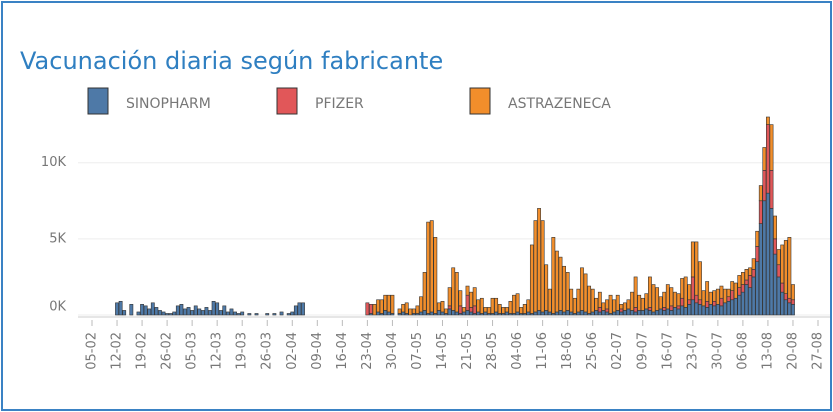  Describe the element at coordinates (592, 351) in the screenshot. I see `x-tick-label: 25-06` at that location.